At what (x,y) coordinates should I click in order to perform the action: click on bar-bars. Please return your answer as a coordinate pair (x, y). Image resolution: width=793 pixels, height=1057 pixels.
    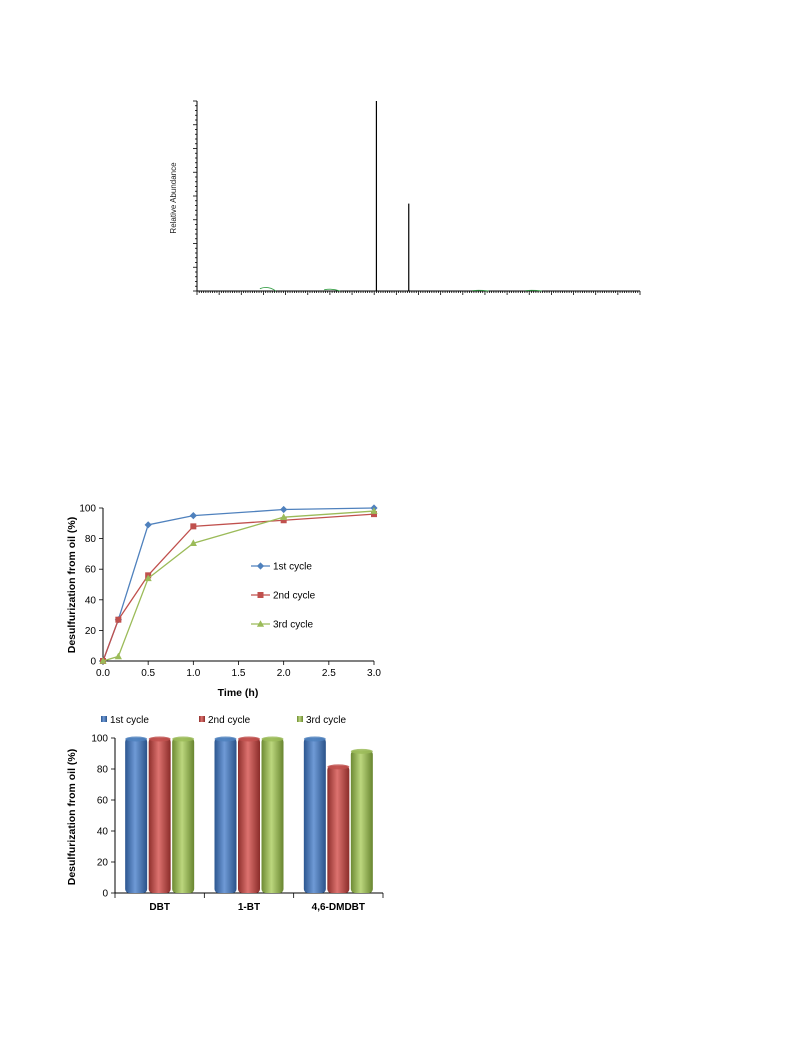
    Looking at the image, I should click on (249, 814).